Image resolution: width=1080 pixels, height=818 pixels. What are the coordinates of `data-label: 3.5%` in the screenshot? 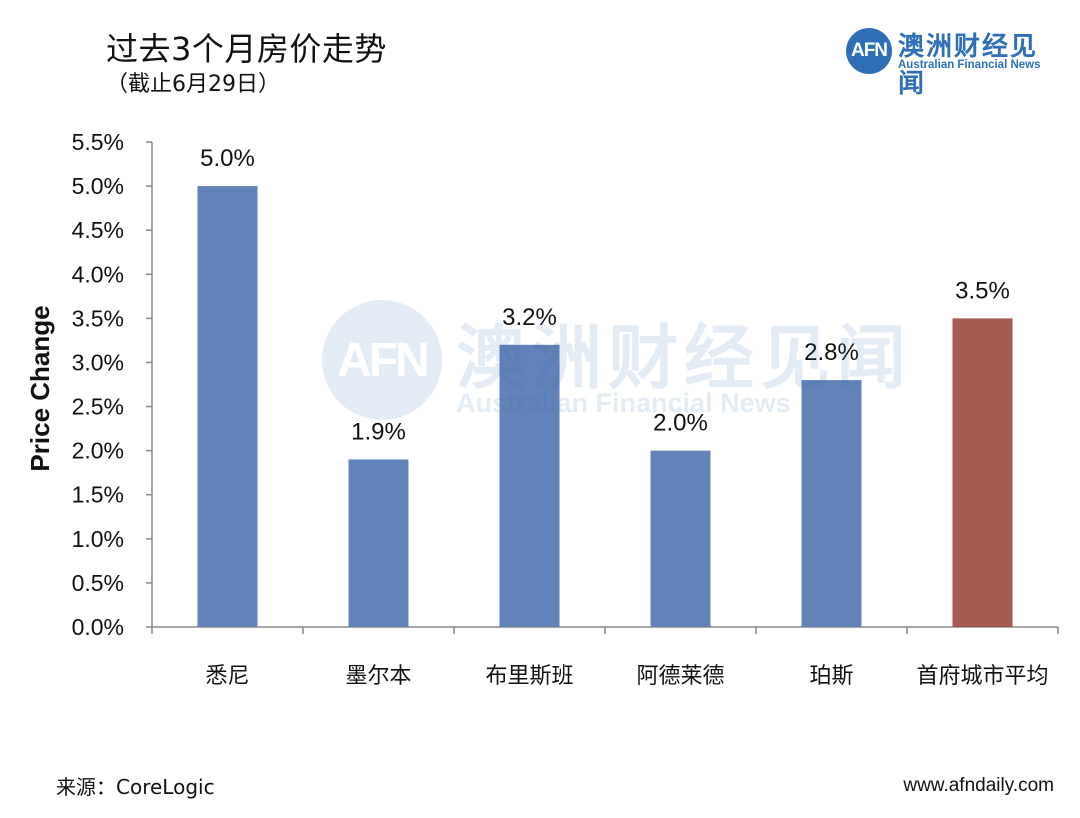 It's located at (982, 290).